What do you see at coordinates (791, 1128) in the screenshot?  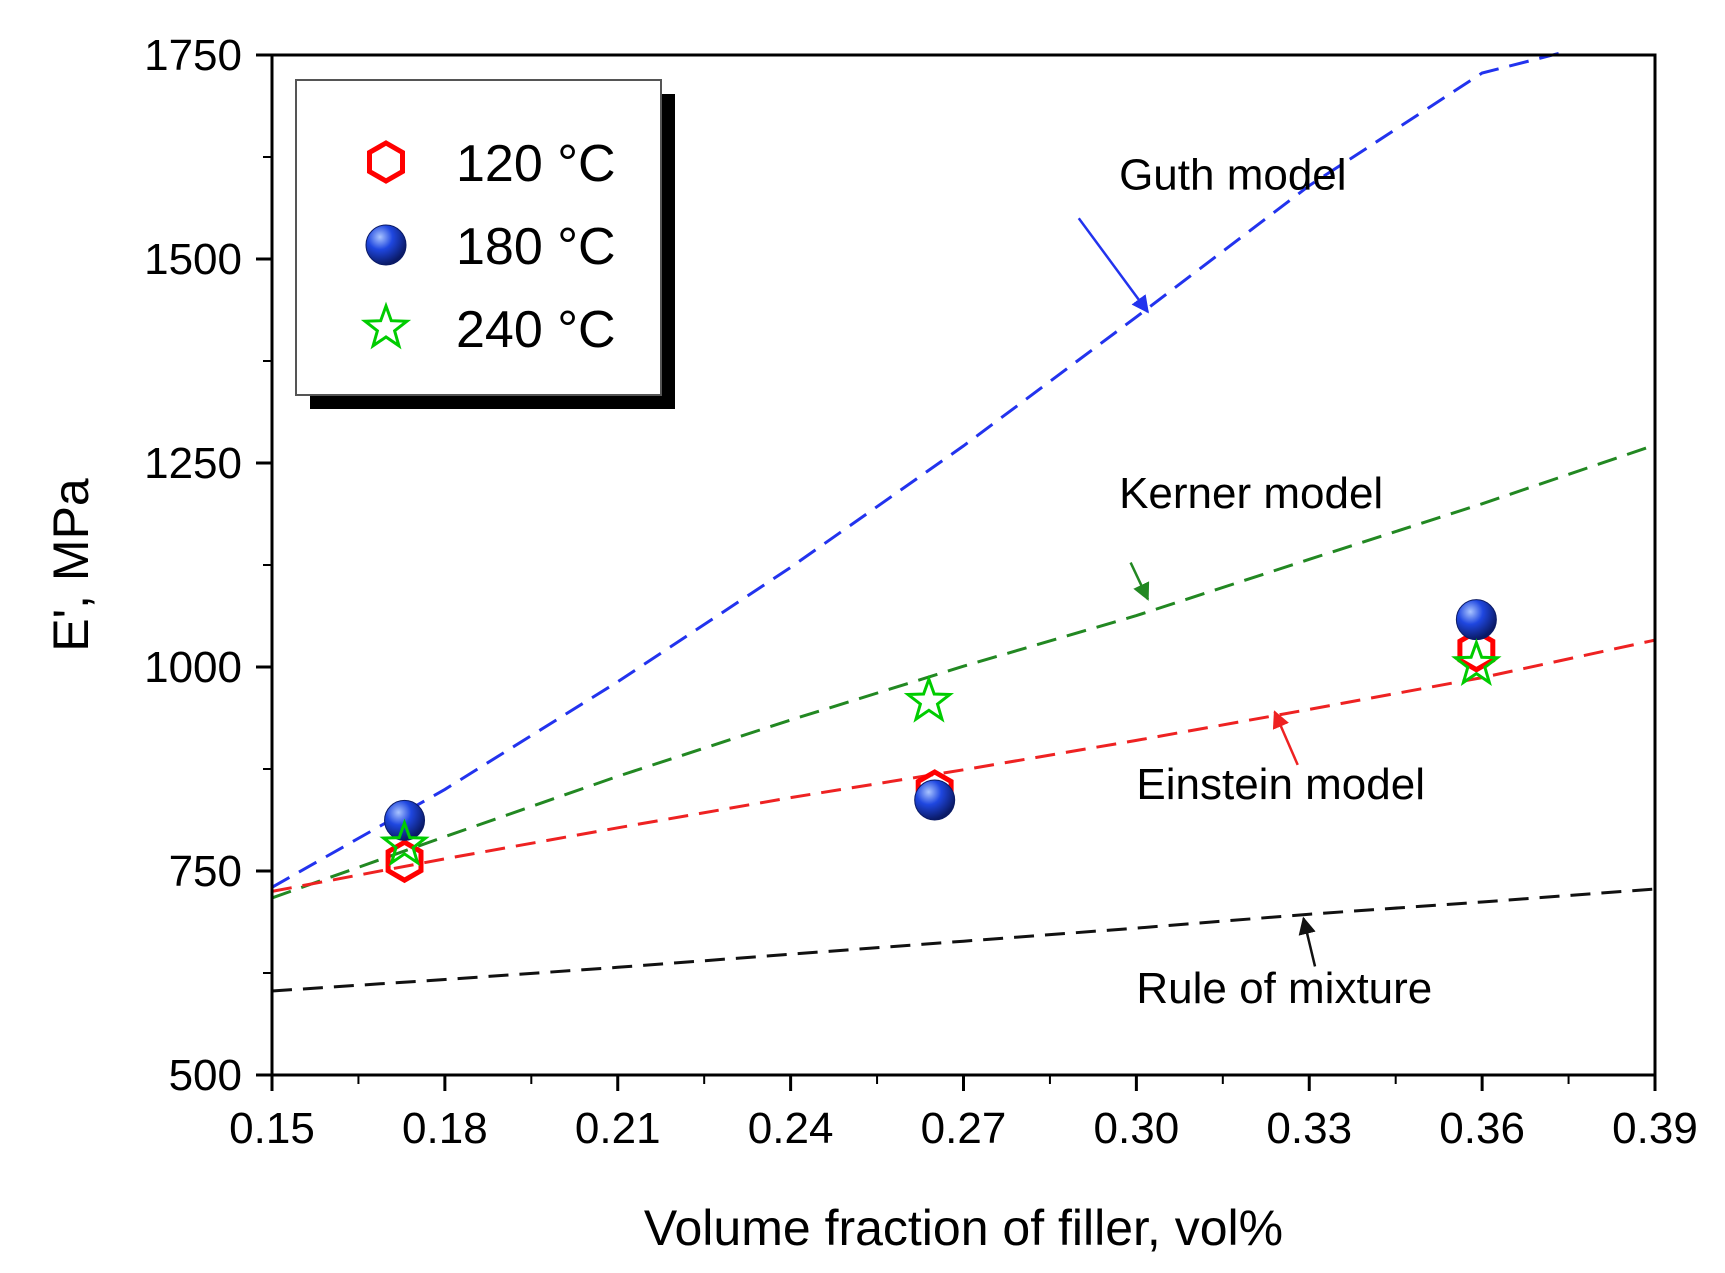 I see `x-tick-label: 0.24` at bounding box center [791, 1128].